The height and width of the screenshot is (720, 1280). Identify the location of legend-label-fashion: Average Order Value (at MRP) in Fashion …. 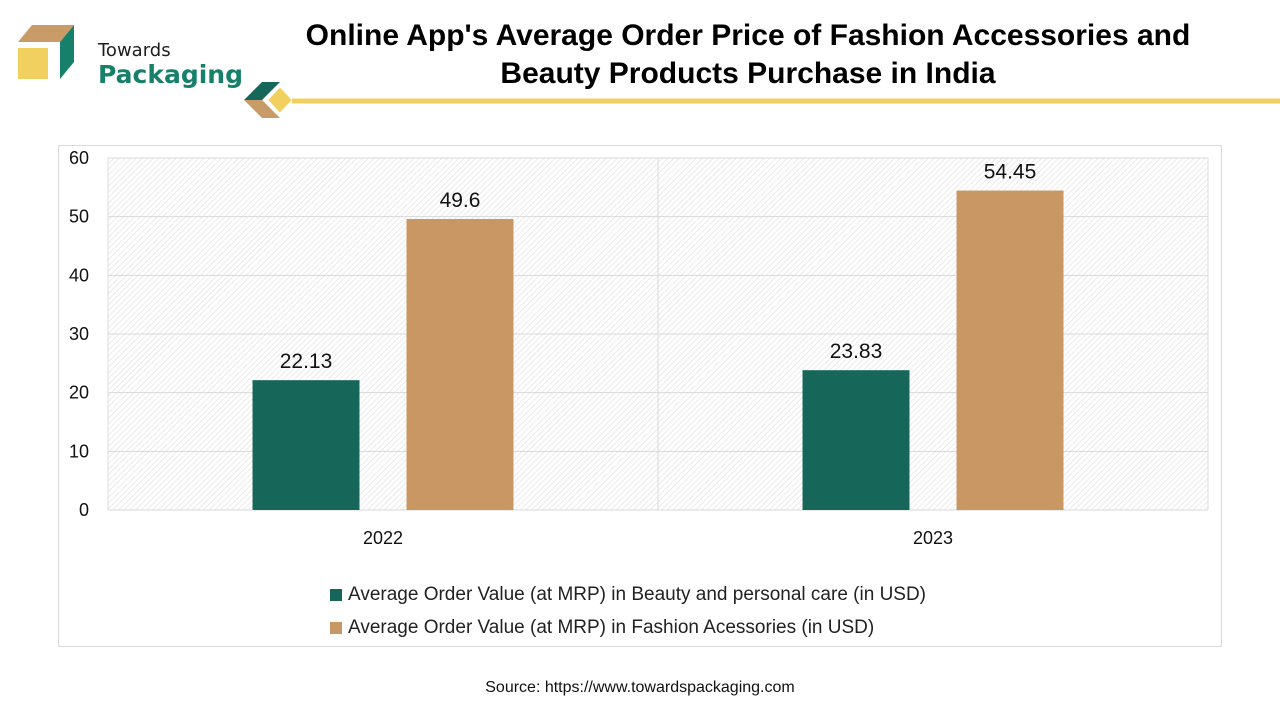
(611, 627).